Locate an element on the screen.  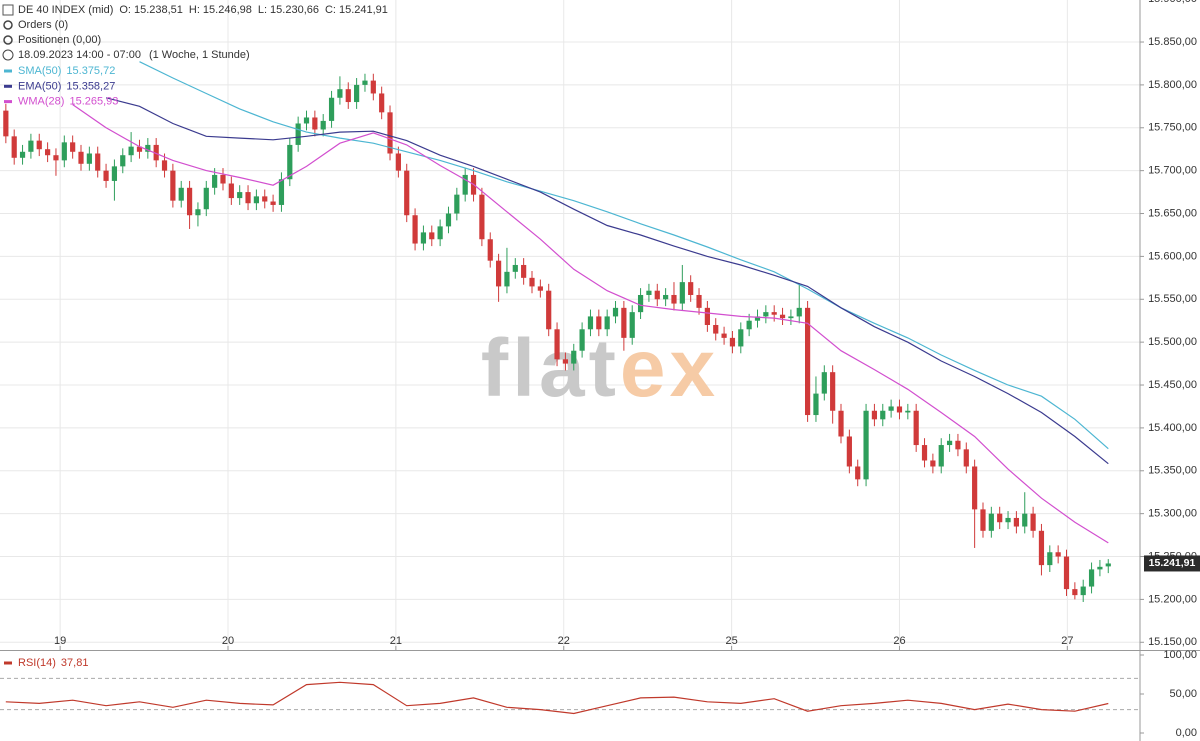
legend-value: 15.358,27 is located at coordinates (90, 86).